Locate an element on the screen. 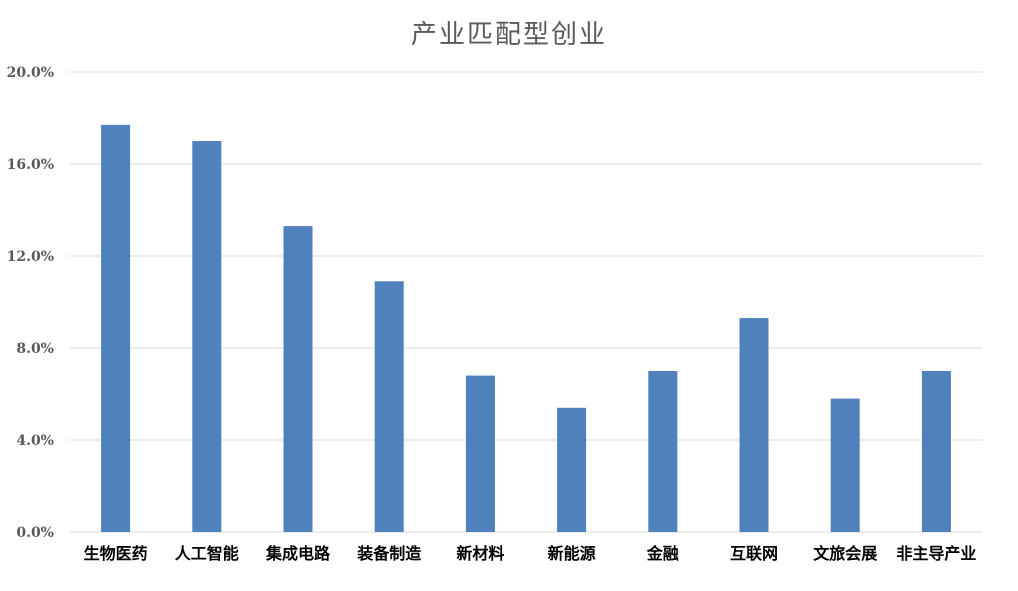  chart-title: 产业匹配型创业 is located at coordinates (508, 35).